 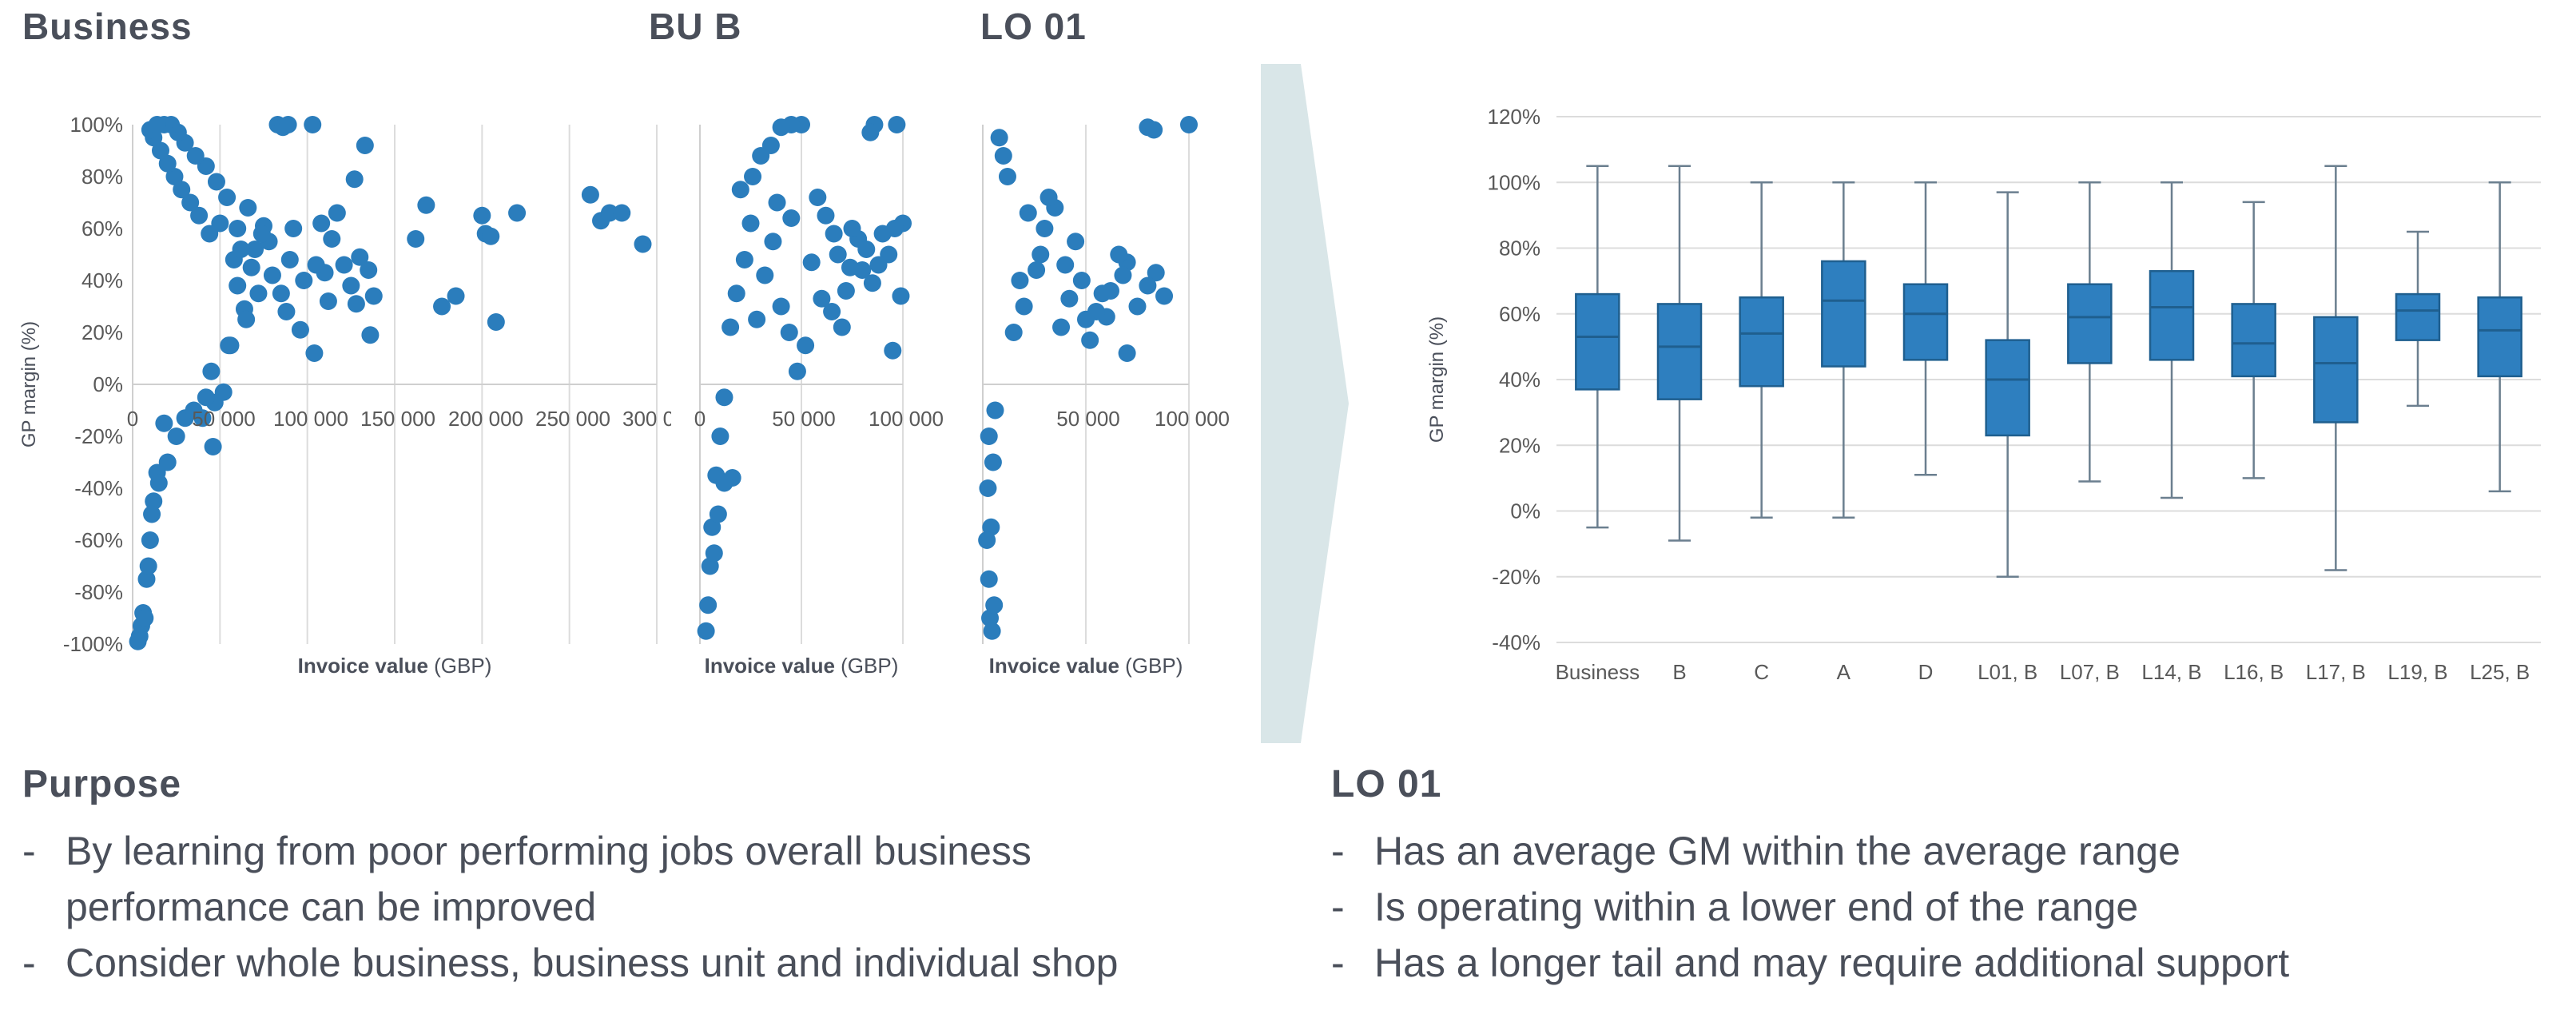 I want to click on y-tick-label: 40%, so click(x=102, y=280).